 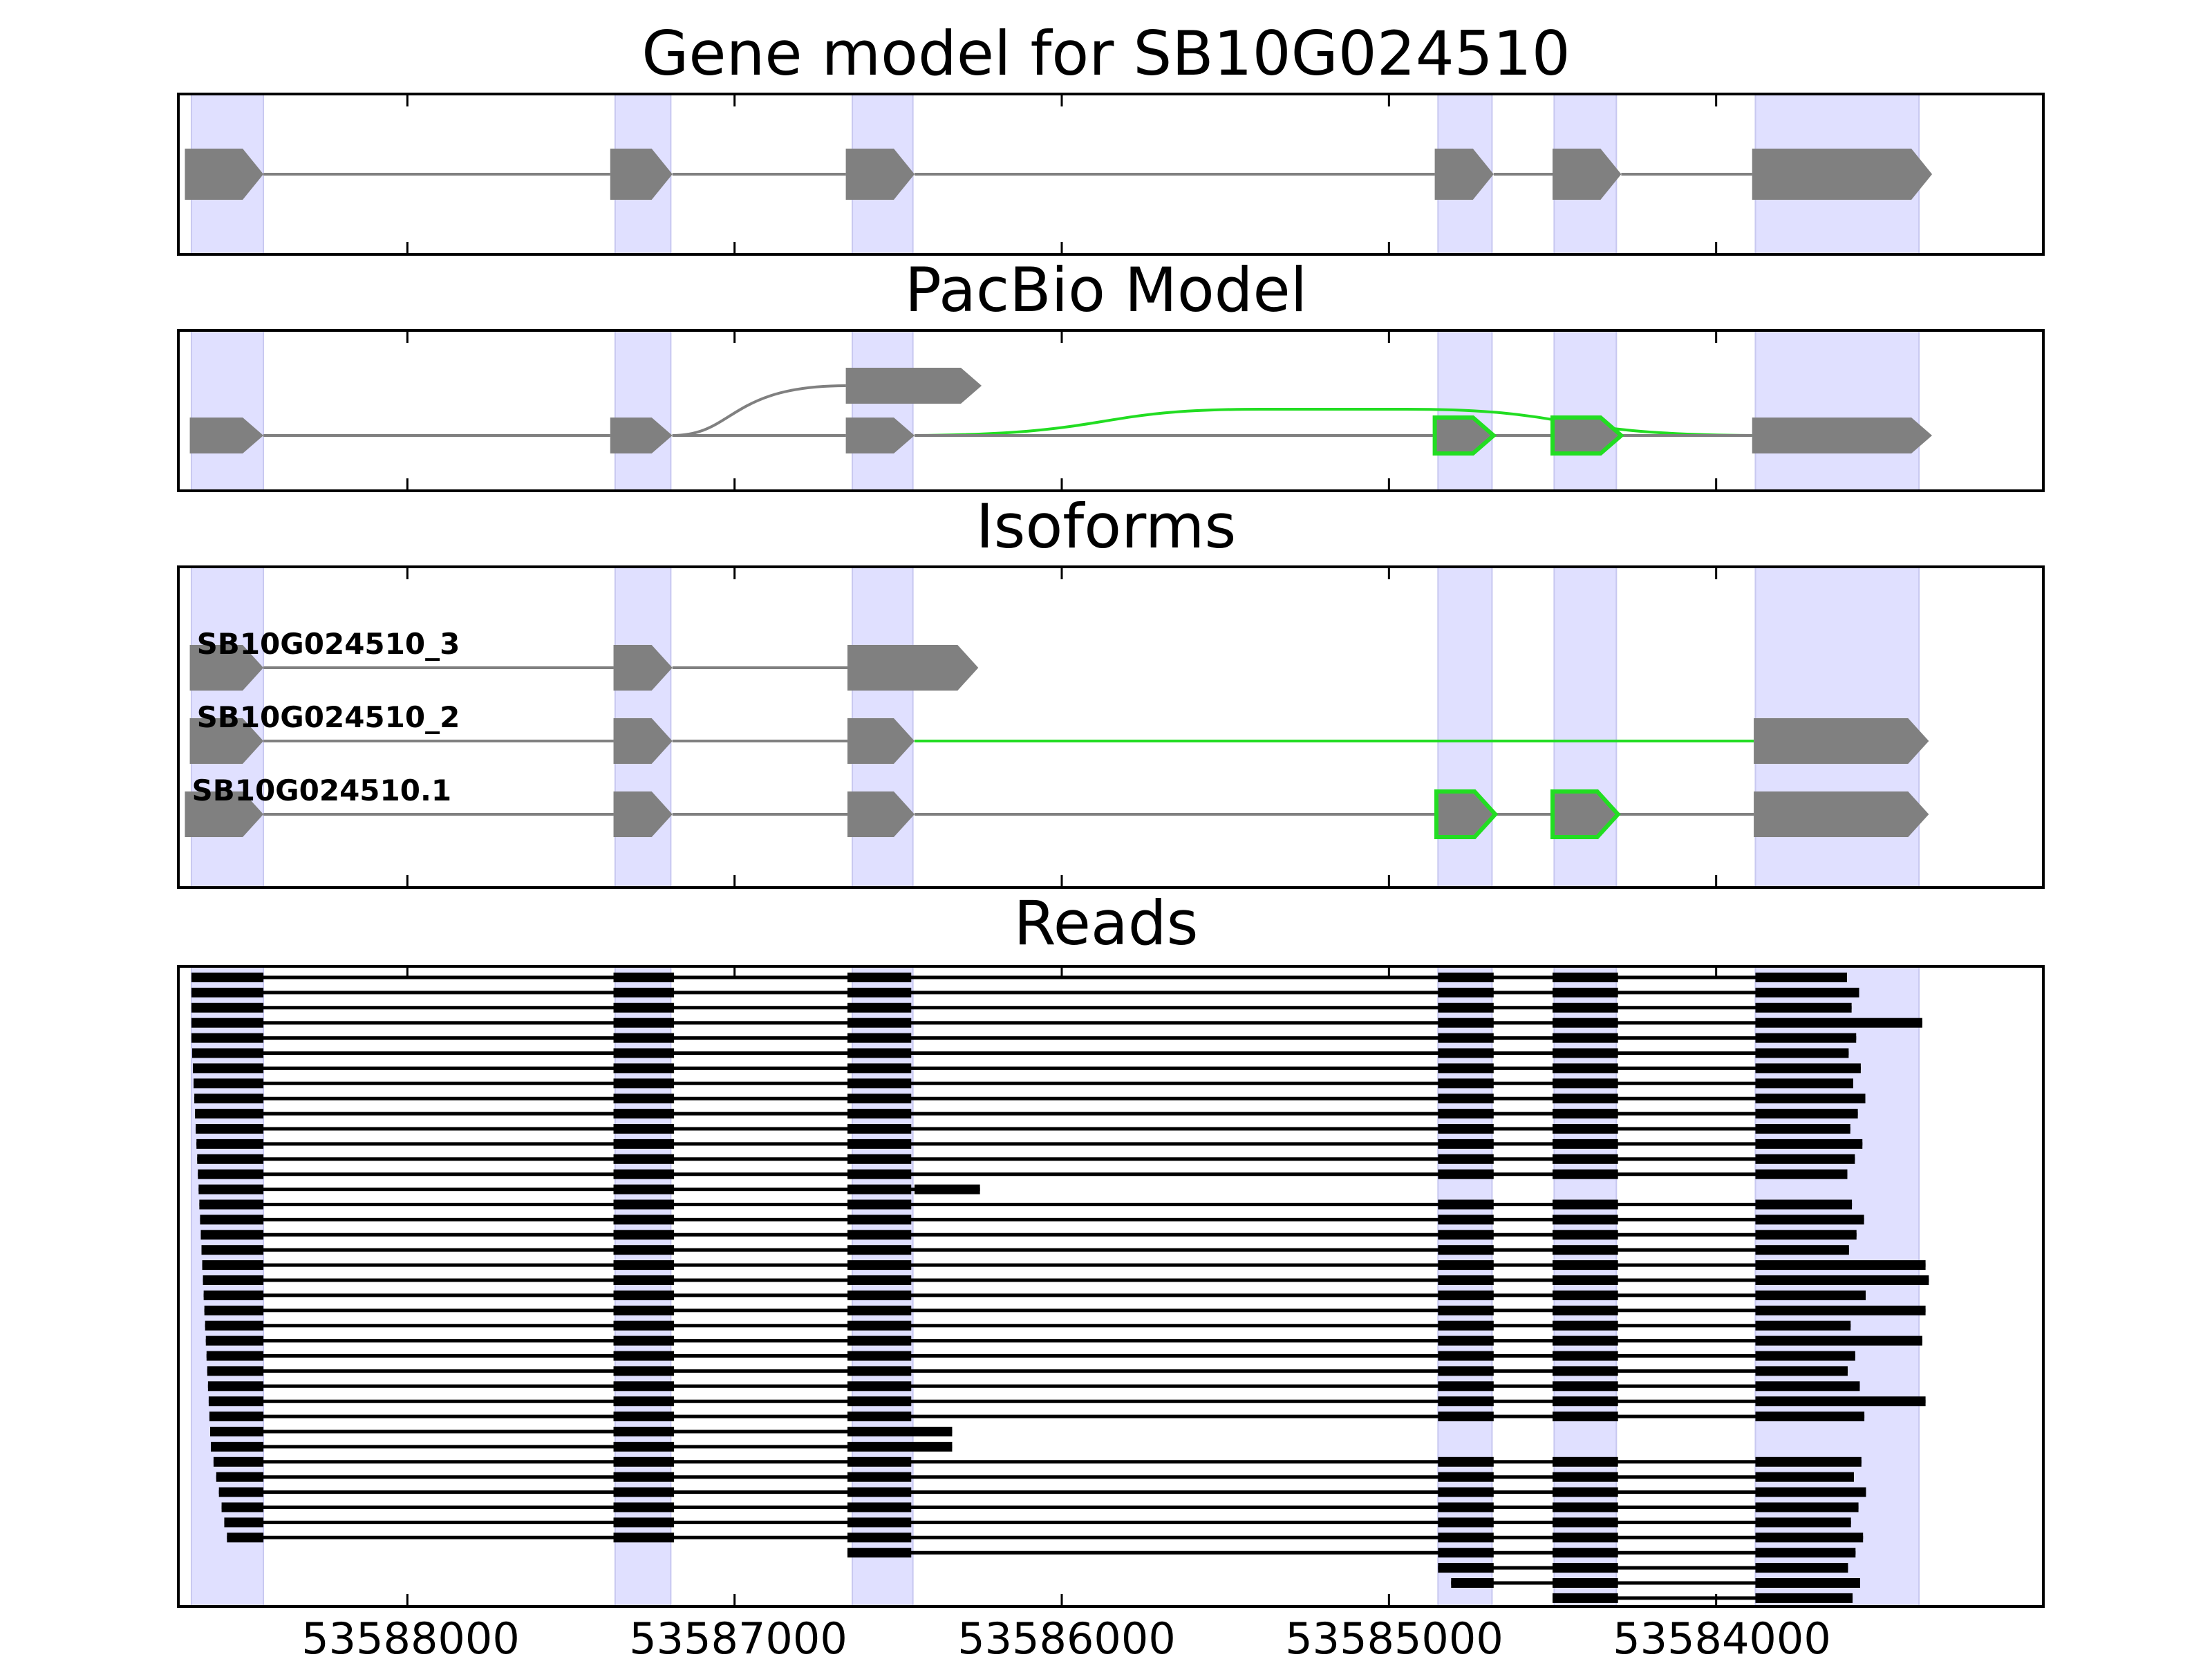 What do you see at coordinates (1394, 1636) in the screenshot?
I see `x-tick-label: 53585000` at bounding box center [1394, 1636].